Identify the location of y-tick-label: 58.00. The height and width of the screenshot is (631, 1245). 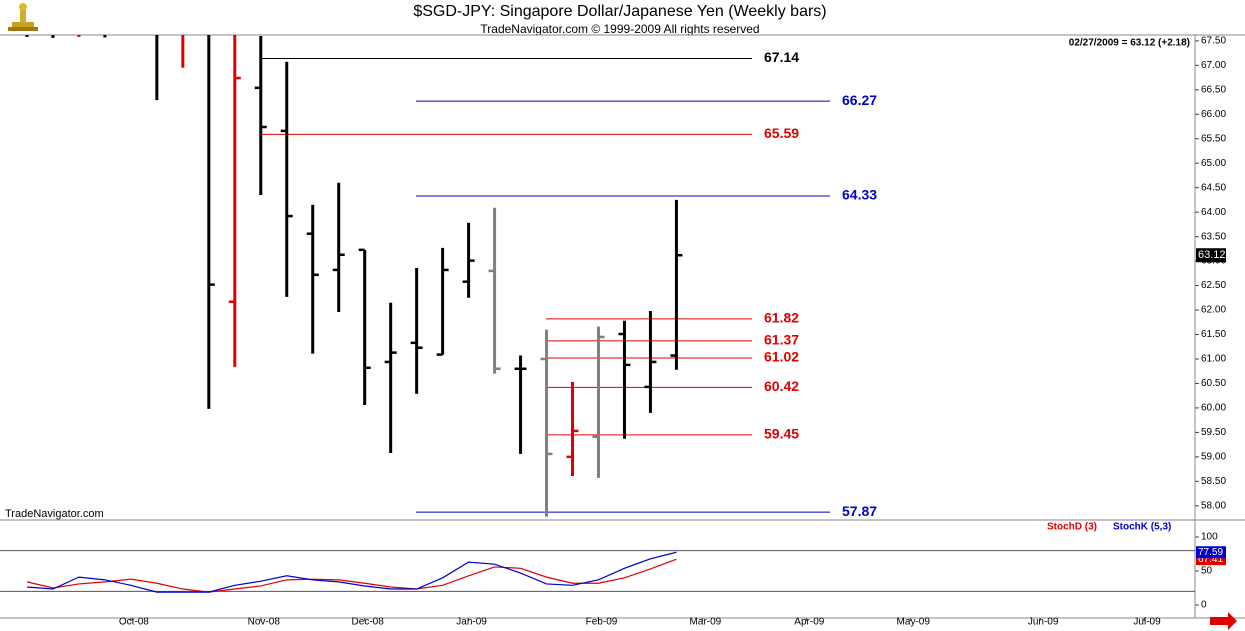
(1213, 505).